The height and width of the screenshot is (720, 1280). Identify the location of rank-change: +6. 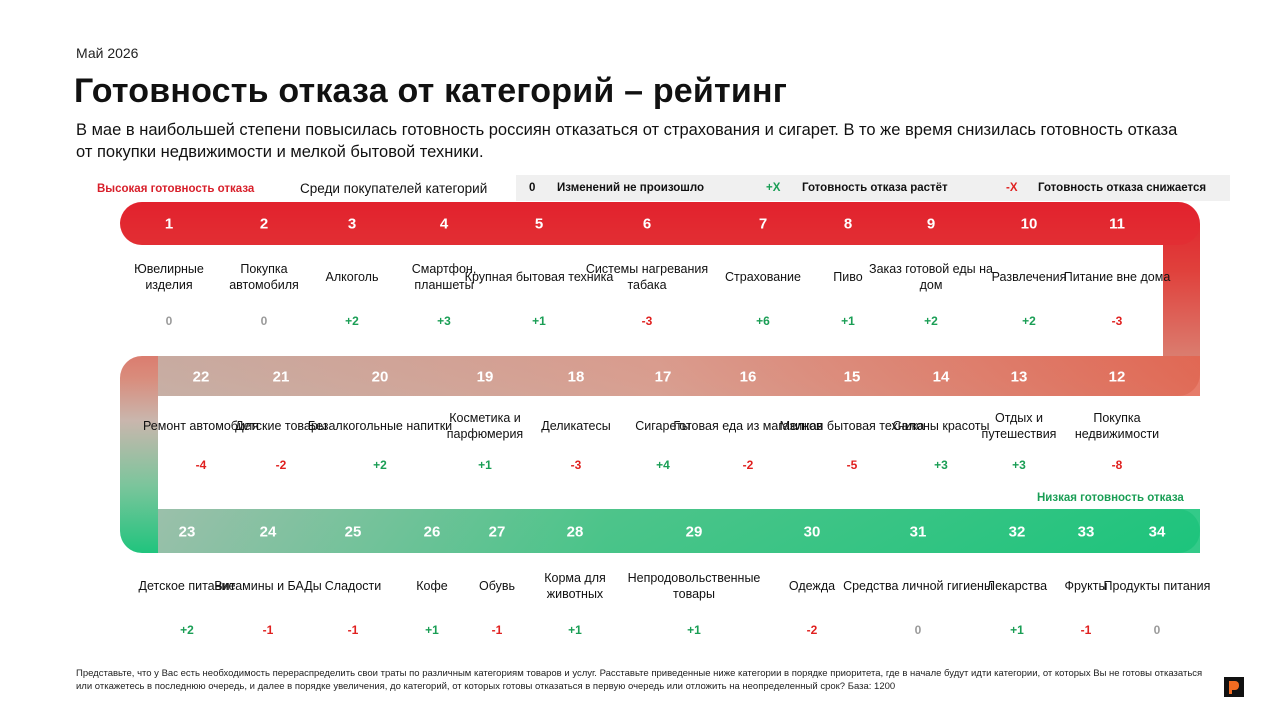
(763, 321).